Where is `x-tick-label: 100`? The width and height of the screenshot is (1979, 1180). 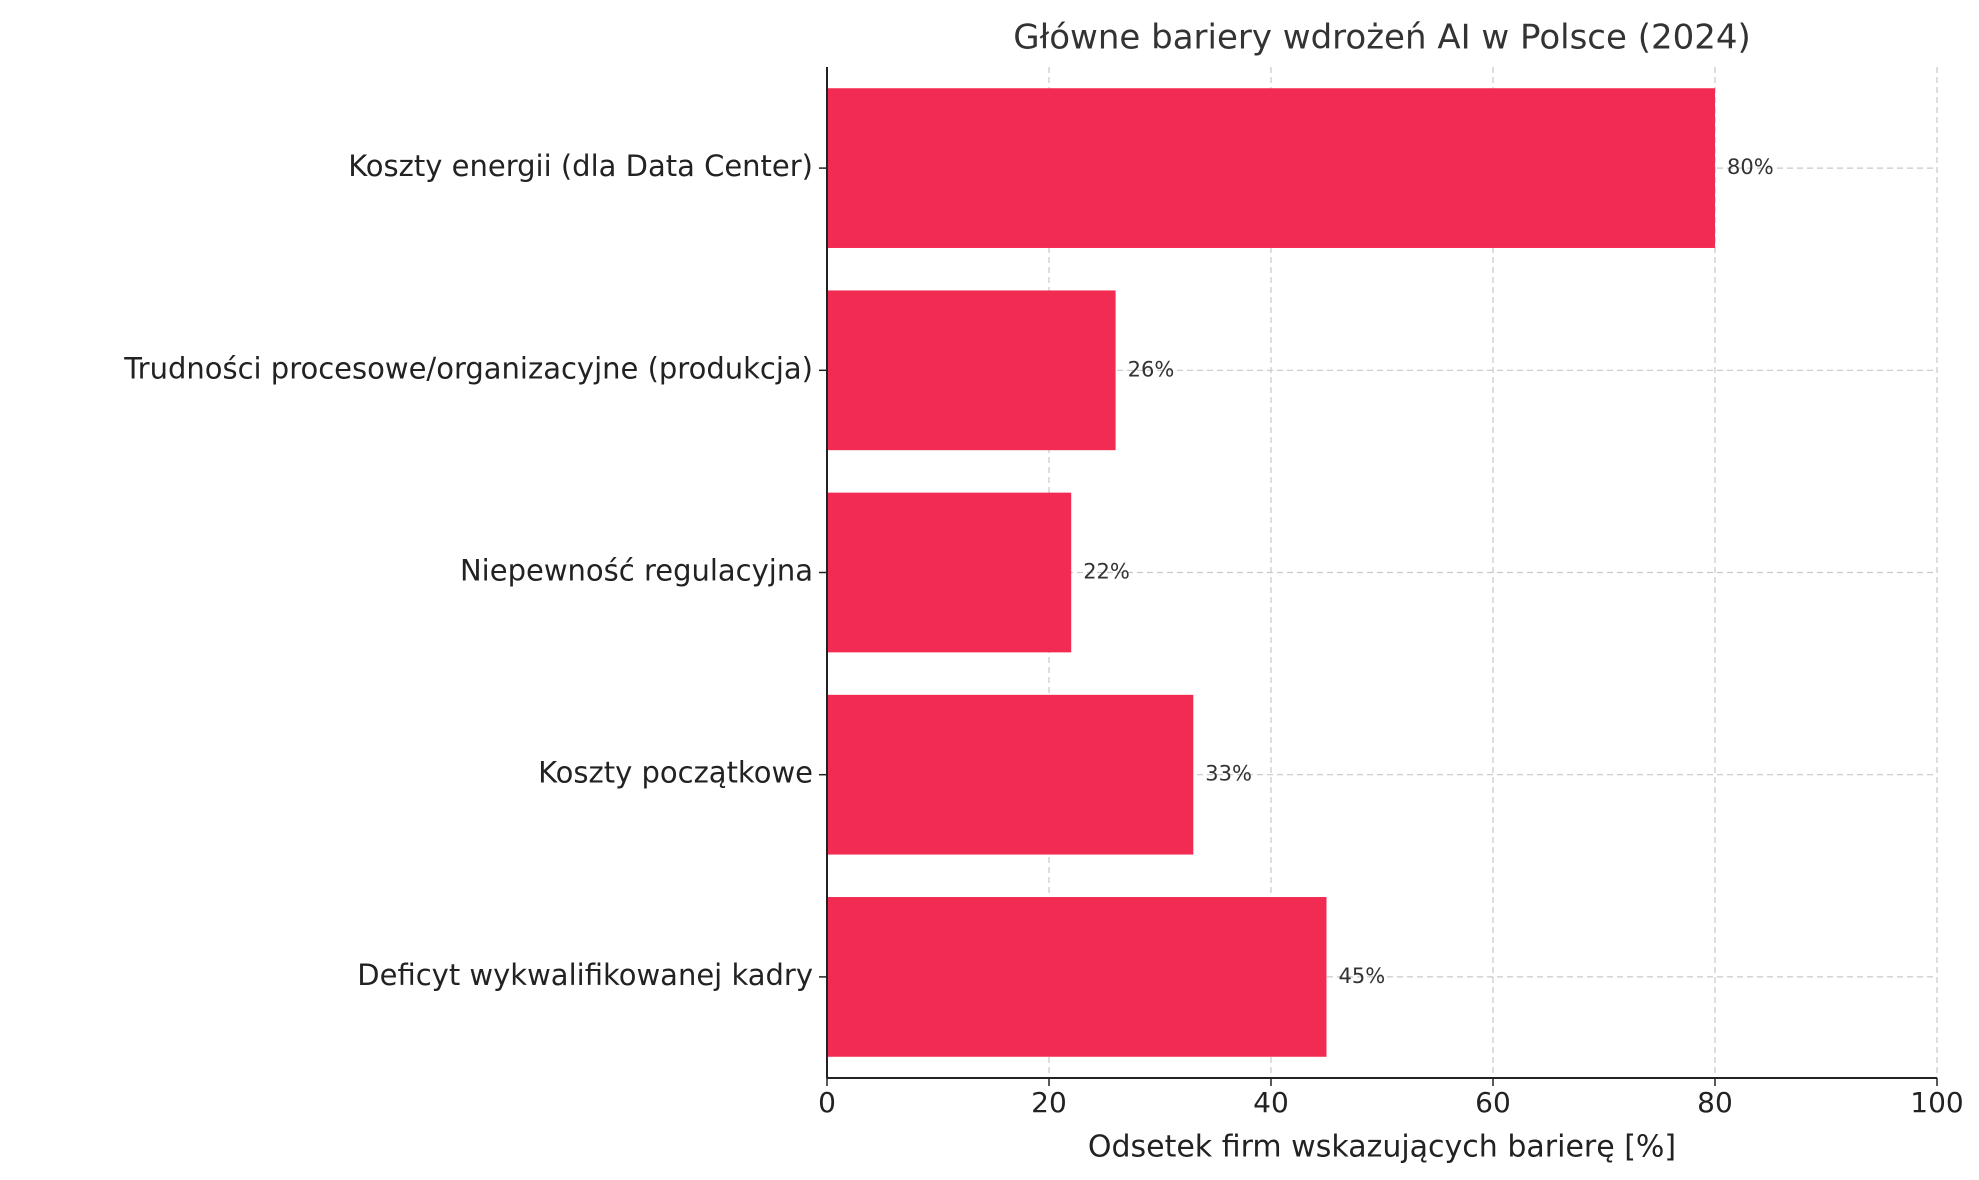
x-tick-label: 100 is located at coordinates (1936, 1102).